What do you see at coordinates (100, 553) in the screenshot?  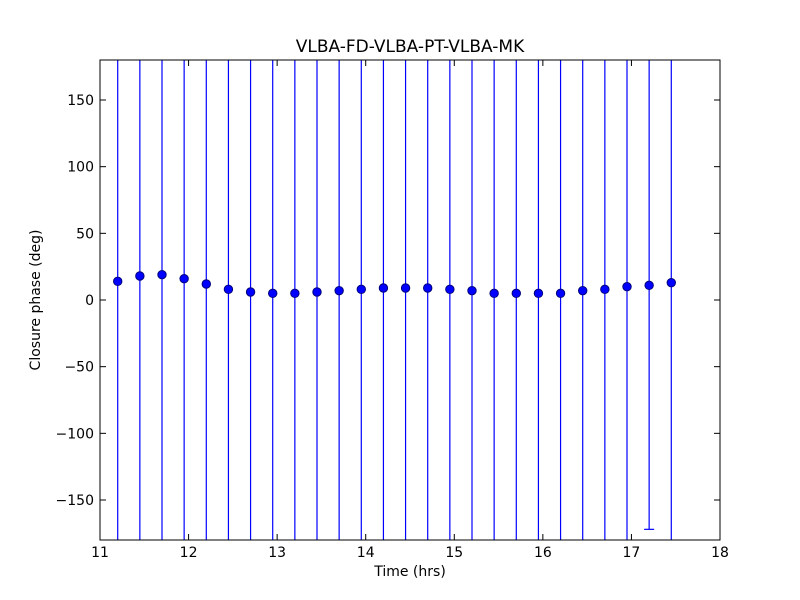 I see `x-tick-label: 11` at bounding box center [100, 553].